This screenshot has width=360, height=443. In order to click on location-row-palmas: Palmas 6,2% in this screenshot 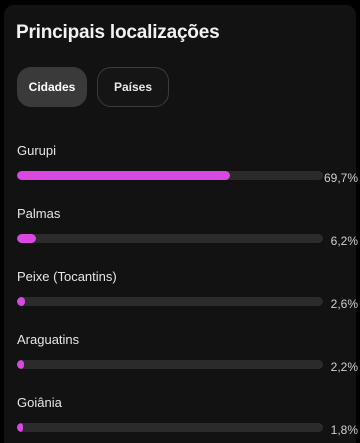, I will do `click(187, 230)`.